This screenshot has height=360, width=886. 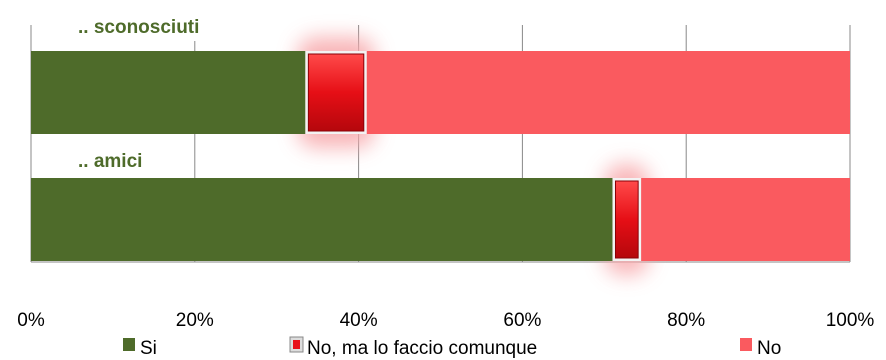 I want to click on x-tick-label: 20%, so click(x=195, y=320).